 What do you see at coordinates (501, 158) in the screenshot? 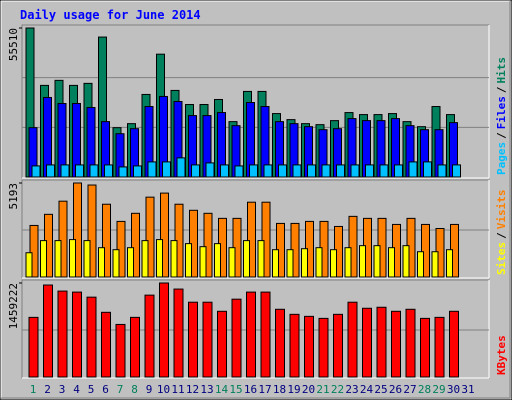
I see `legend-entry: Pages` at bounding box center [501, 158].